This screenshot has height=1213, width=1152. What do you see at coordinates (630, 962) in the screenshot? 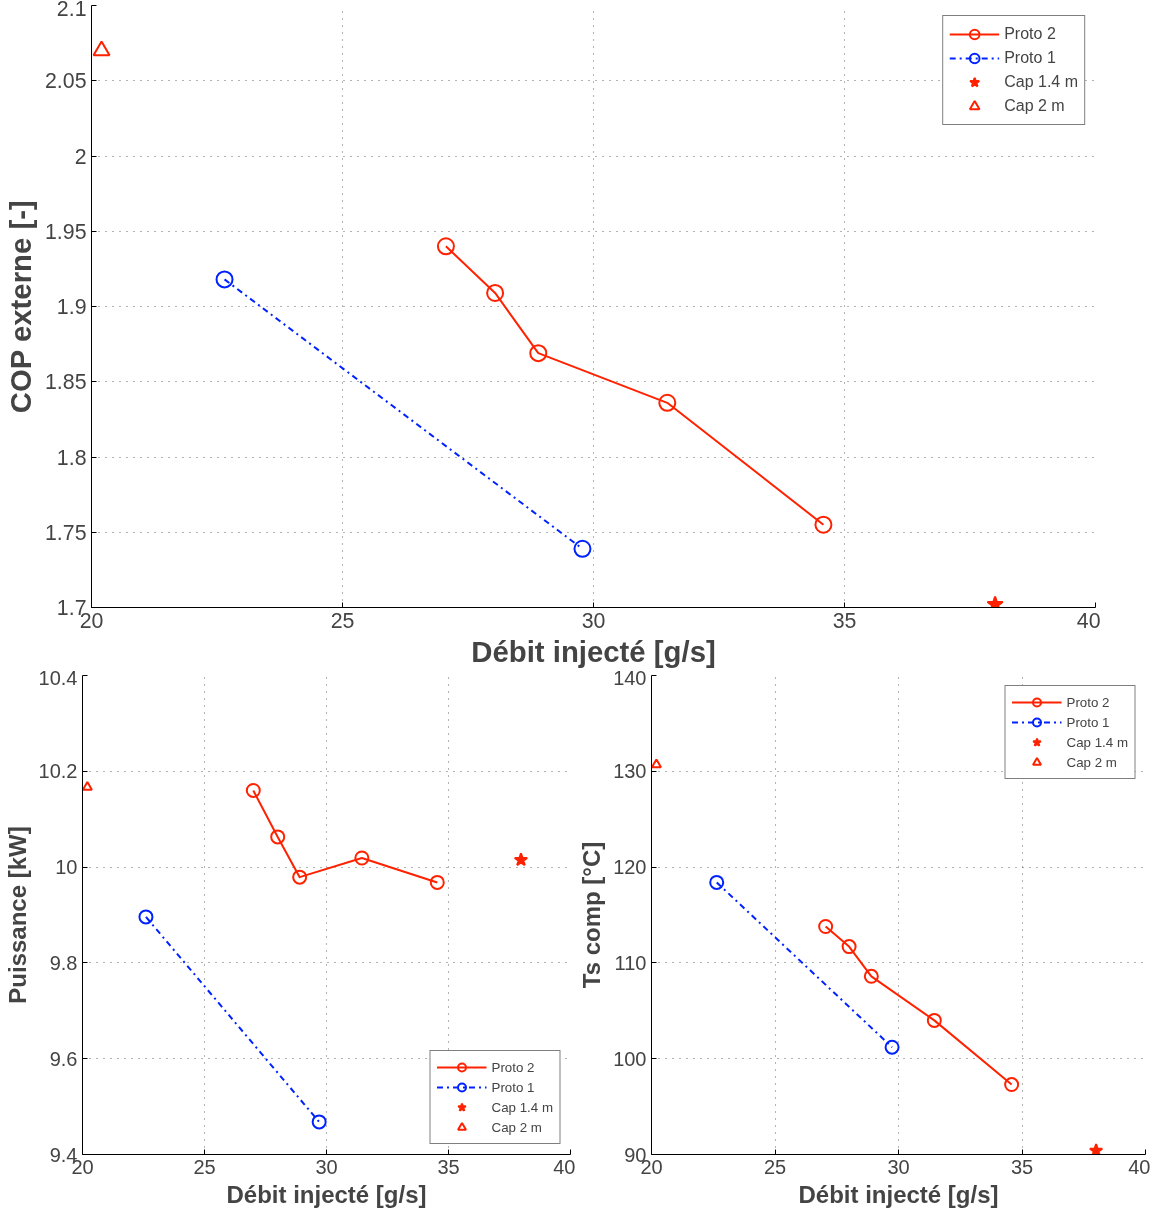
I see `y-tick-label: 110` at bounding box center [630, 962].